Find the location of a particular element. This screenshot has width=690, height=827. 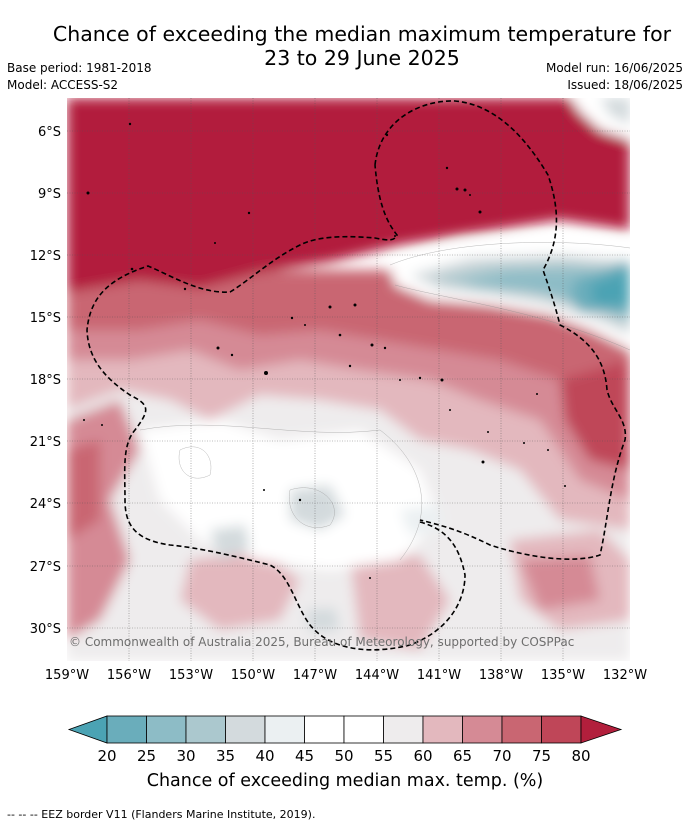

right-meta: Model run: 16/06/2025 Issued: 18/06/2025 is located at coordinates (614, 77).